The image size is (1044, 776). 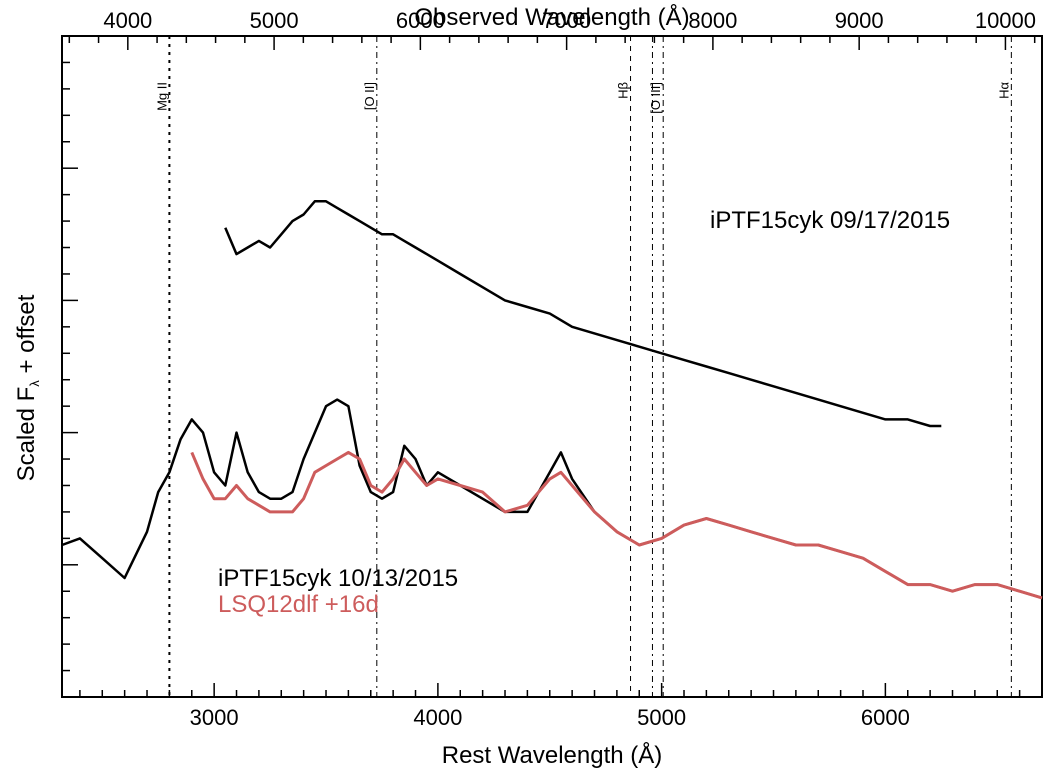 I want to click on annotation-oct: iPTF15cyk 10/13/2015, so click(x=338, y=578).